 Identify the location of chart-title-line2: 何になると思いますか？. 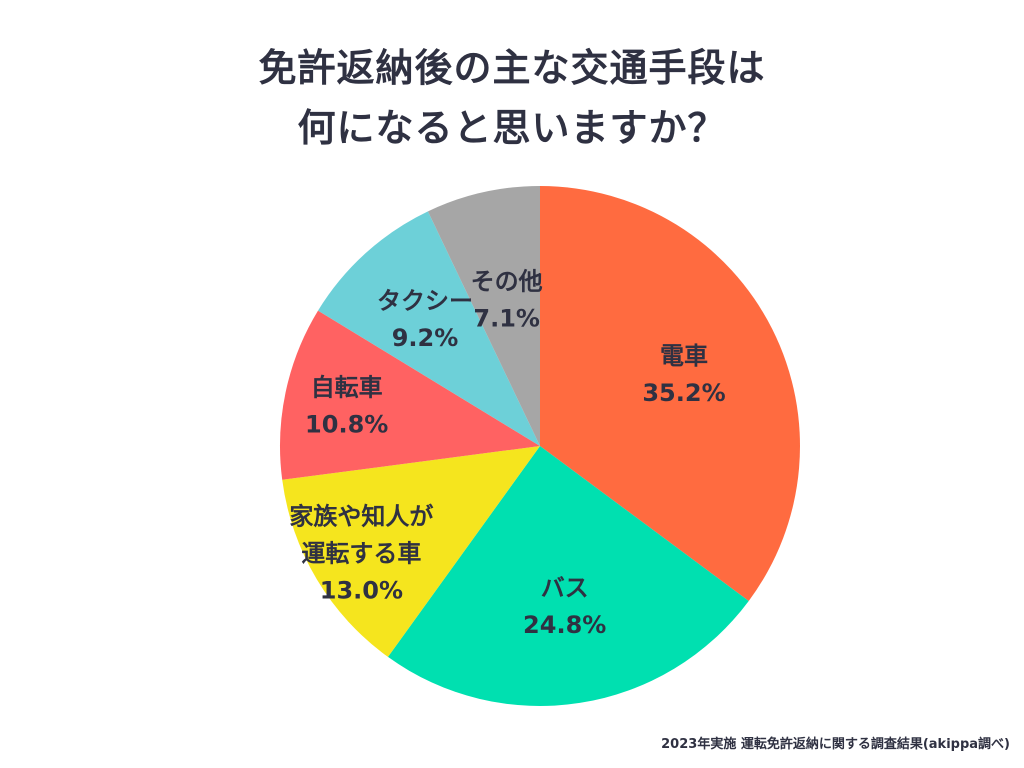
(512, 128).